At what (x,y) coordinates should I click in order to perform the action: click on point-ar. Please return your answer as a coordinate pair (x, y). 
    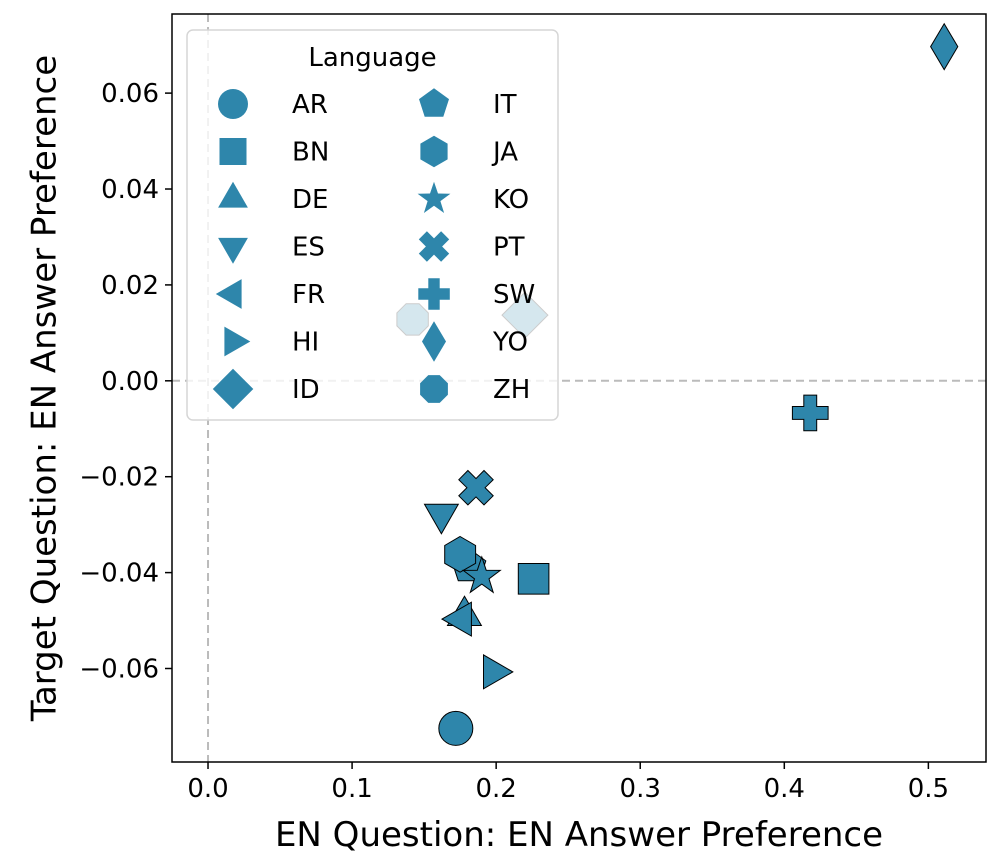
    Looking at the image, I should click on (456, 728).